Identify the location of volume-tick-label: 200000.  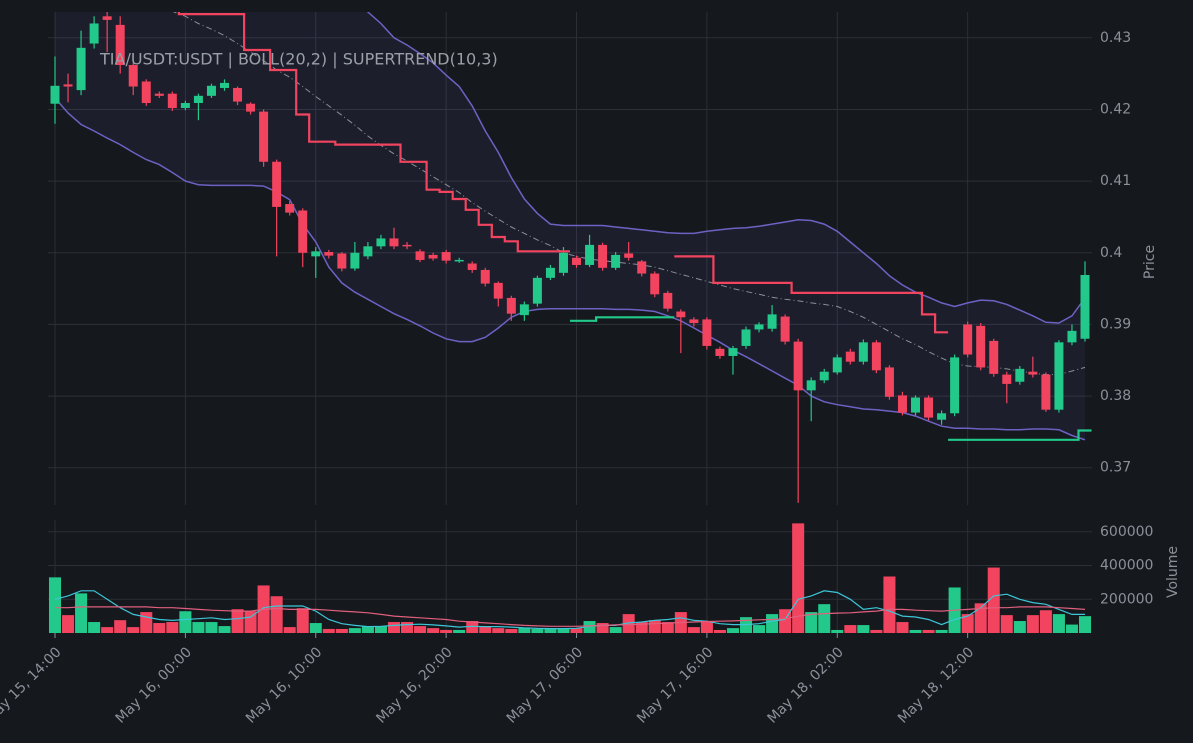
(1126, 599).